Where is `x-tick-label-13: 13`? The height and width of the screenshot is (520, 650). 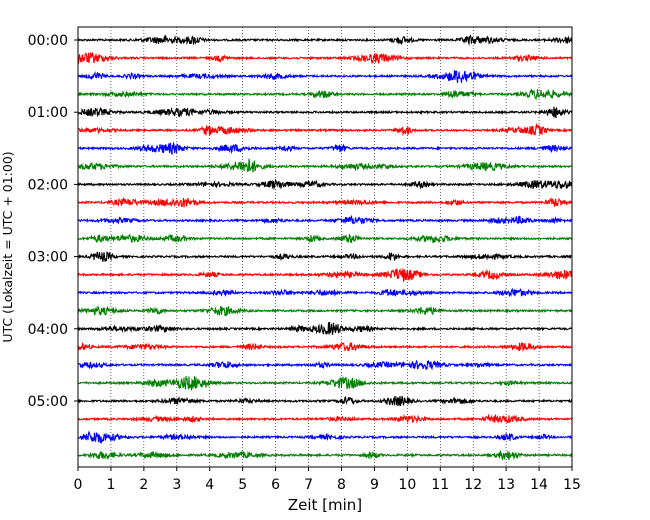
x-tick-label-13: 13 is located at coordinates (506, 485).